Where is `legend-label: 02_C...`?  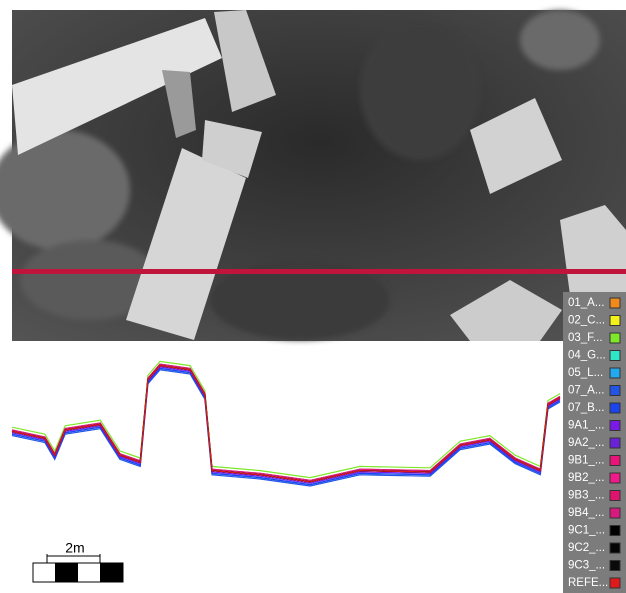 legend-label: 02_C... is located at coordinates (586, 321).